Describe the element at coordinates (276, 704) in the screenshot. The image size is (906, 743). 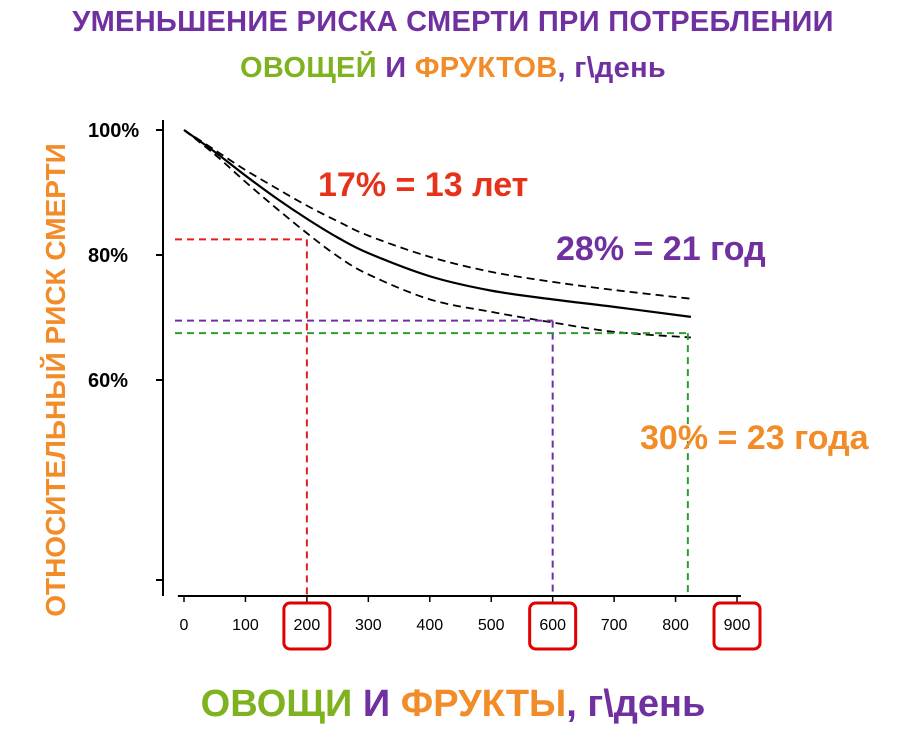
I see `xlabel-segment: ОВОЩИ` at that location.